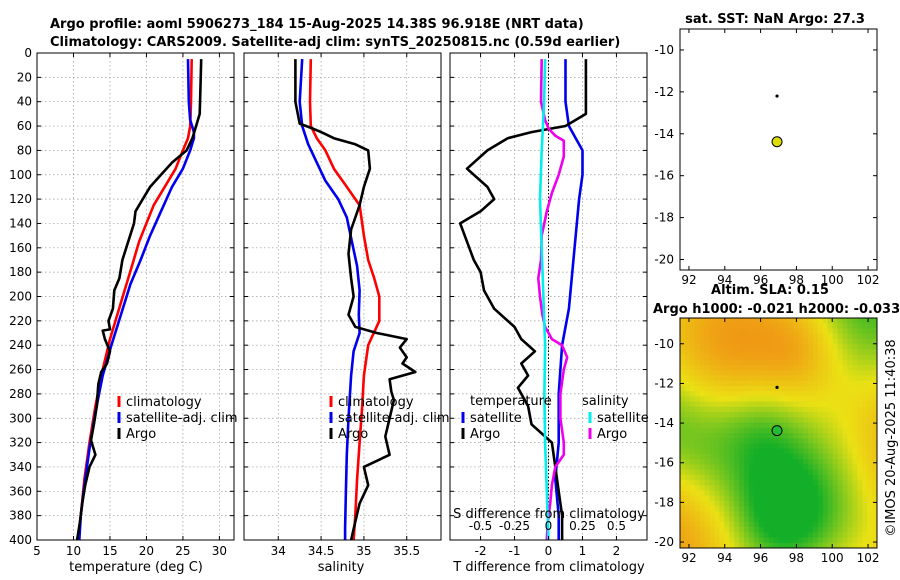 Image resolution: width=900 pixels, height=580 pixels. Describe the element at coordinates (778, 149) in the screenshot. I see `map-frame` at that location.